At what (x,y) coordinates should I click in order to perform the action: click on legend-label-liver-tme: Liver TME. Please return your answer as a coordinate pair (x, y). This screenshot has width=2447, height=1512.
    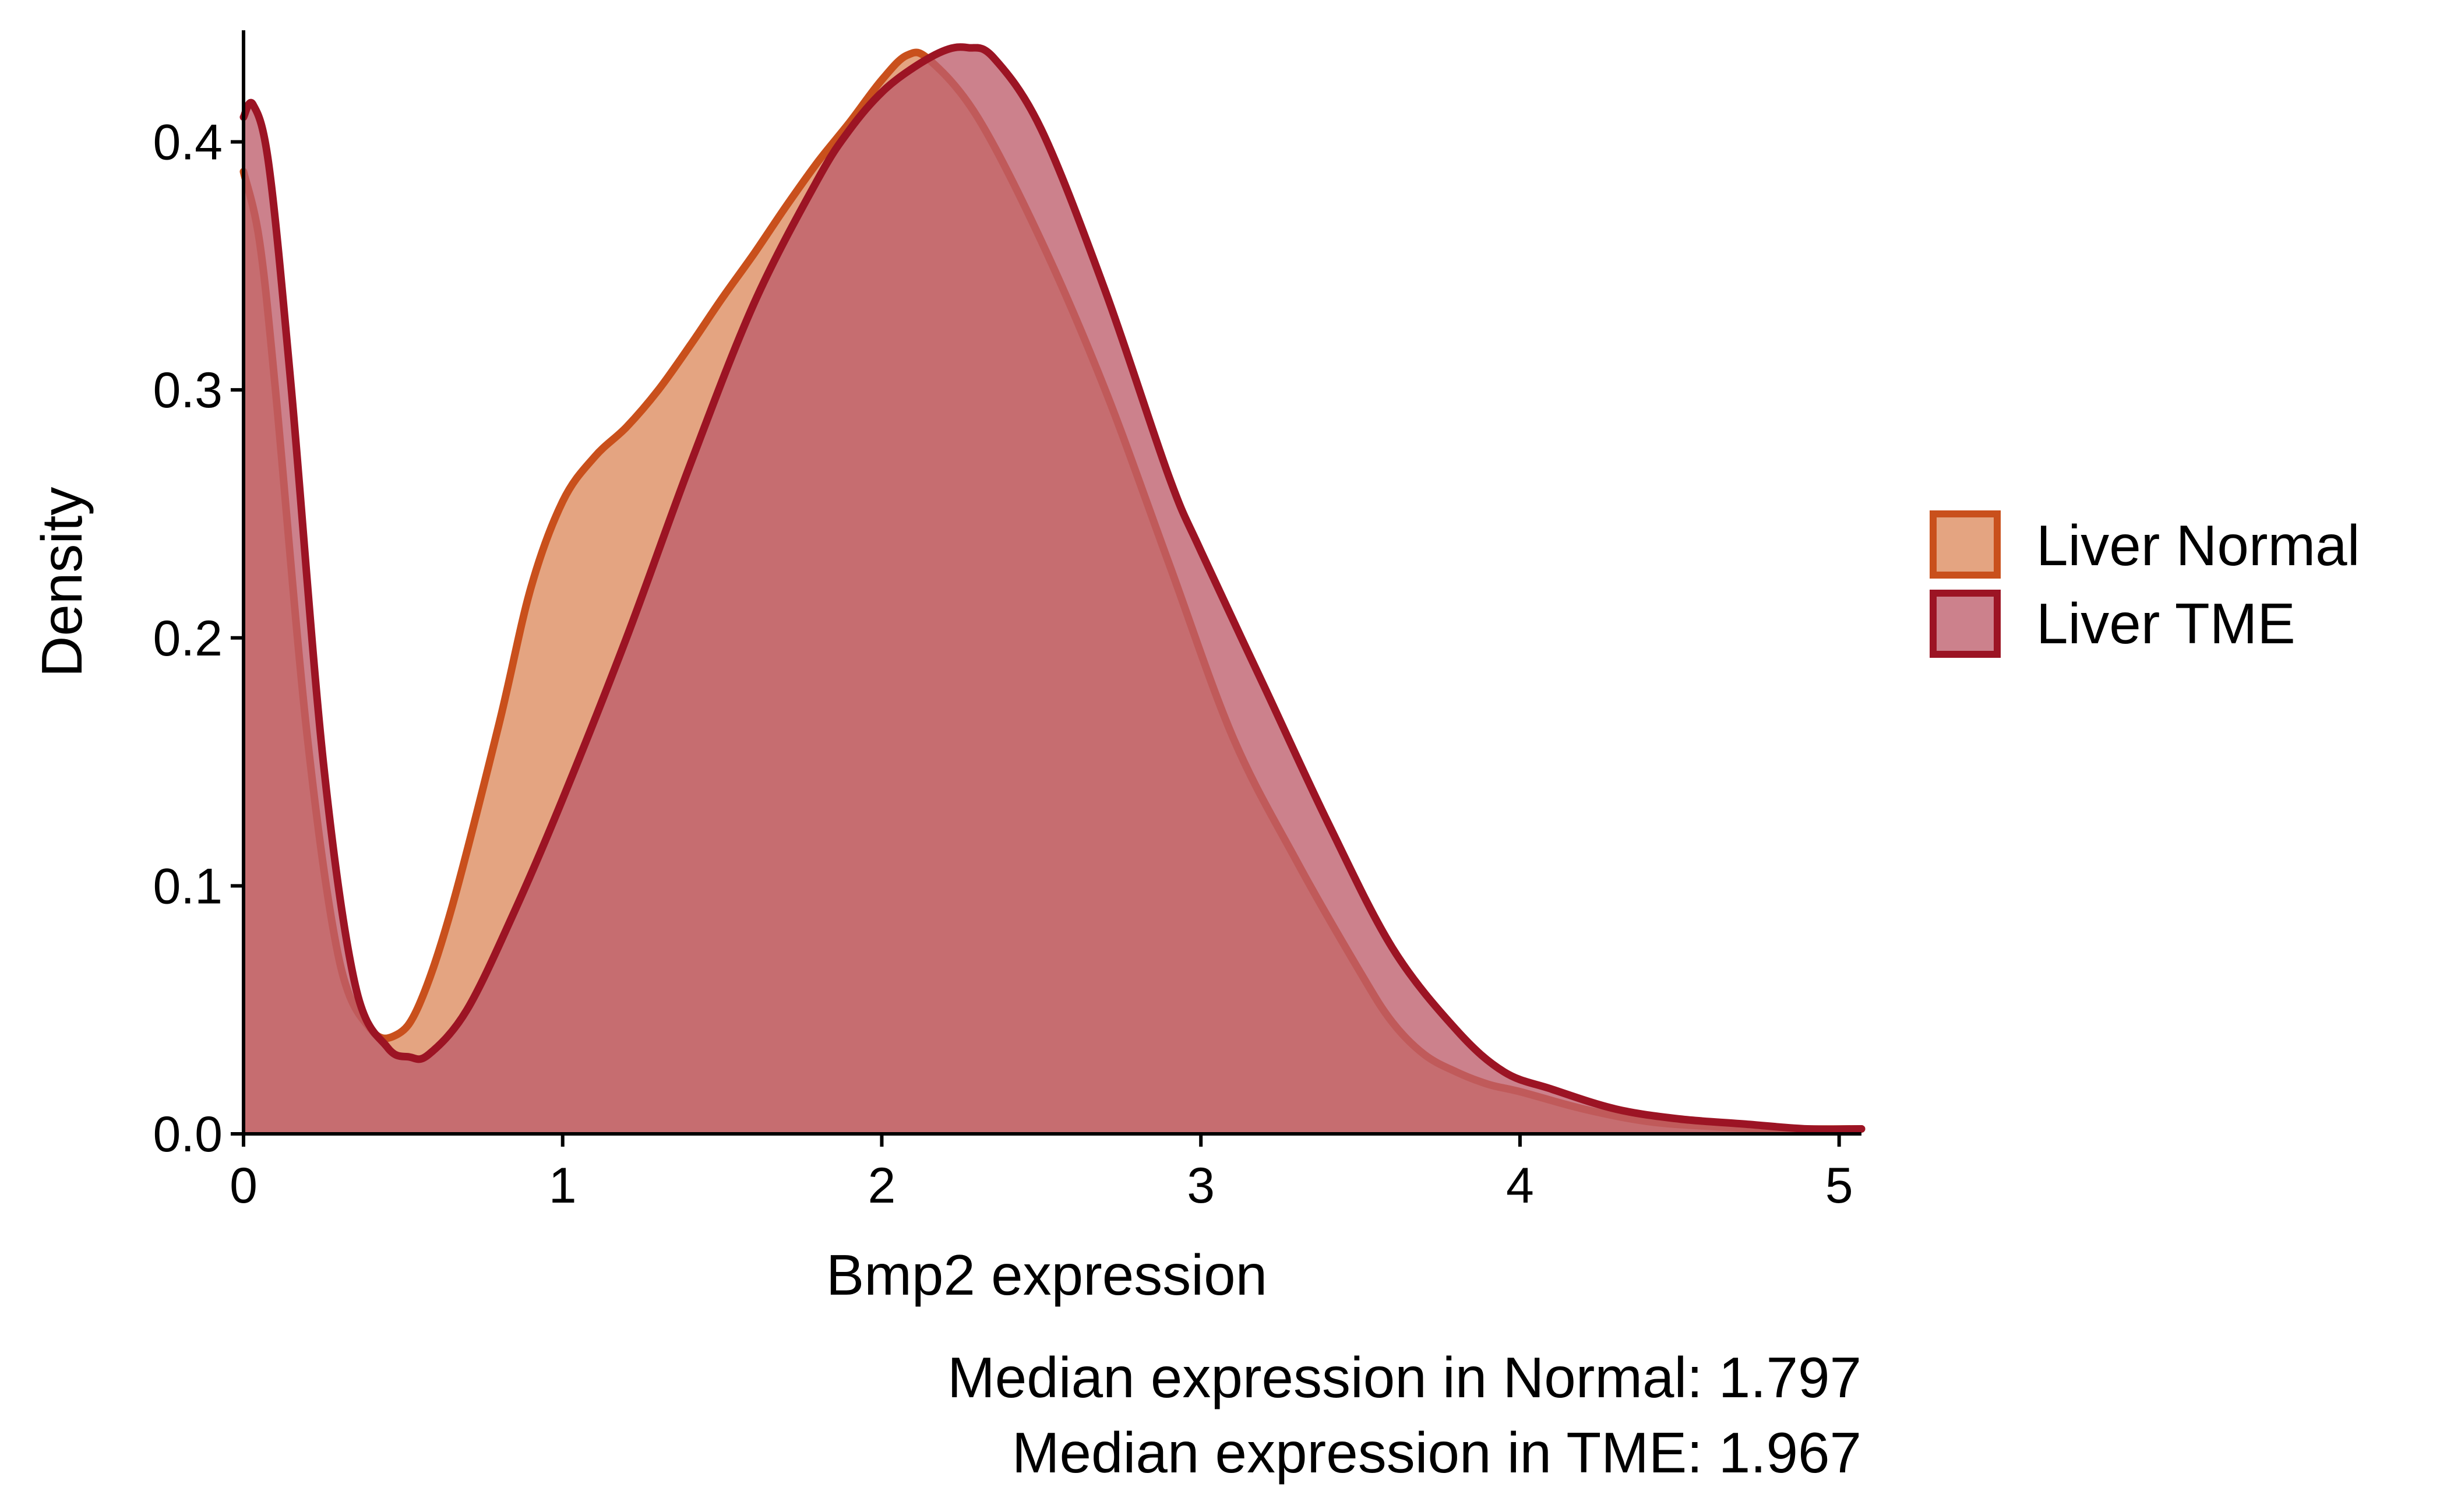
    Looking at the image, I should click on (2166, 623).